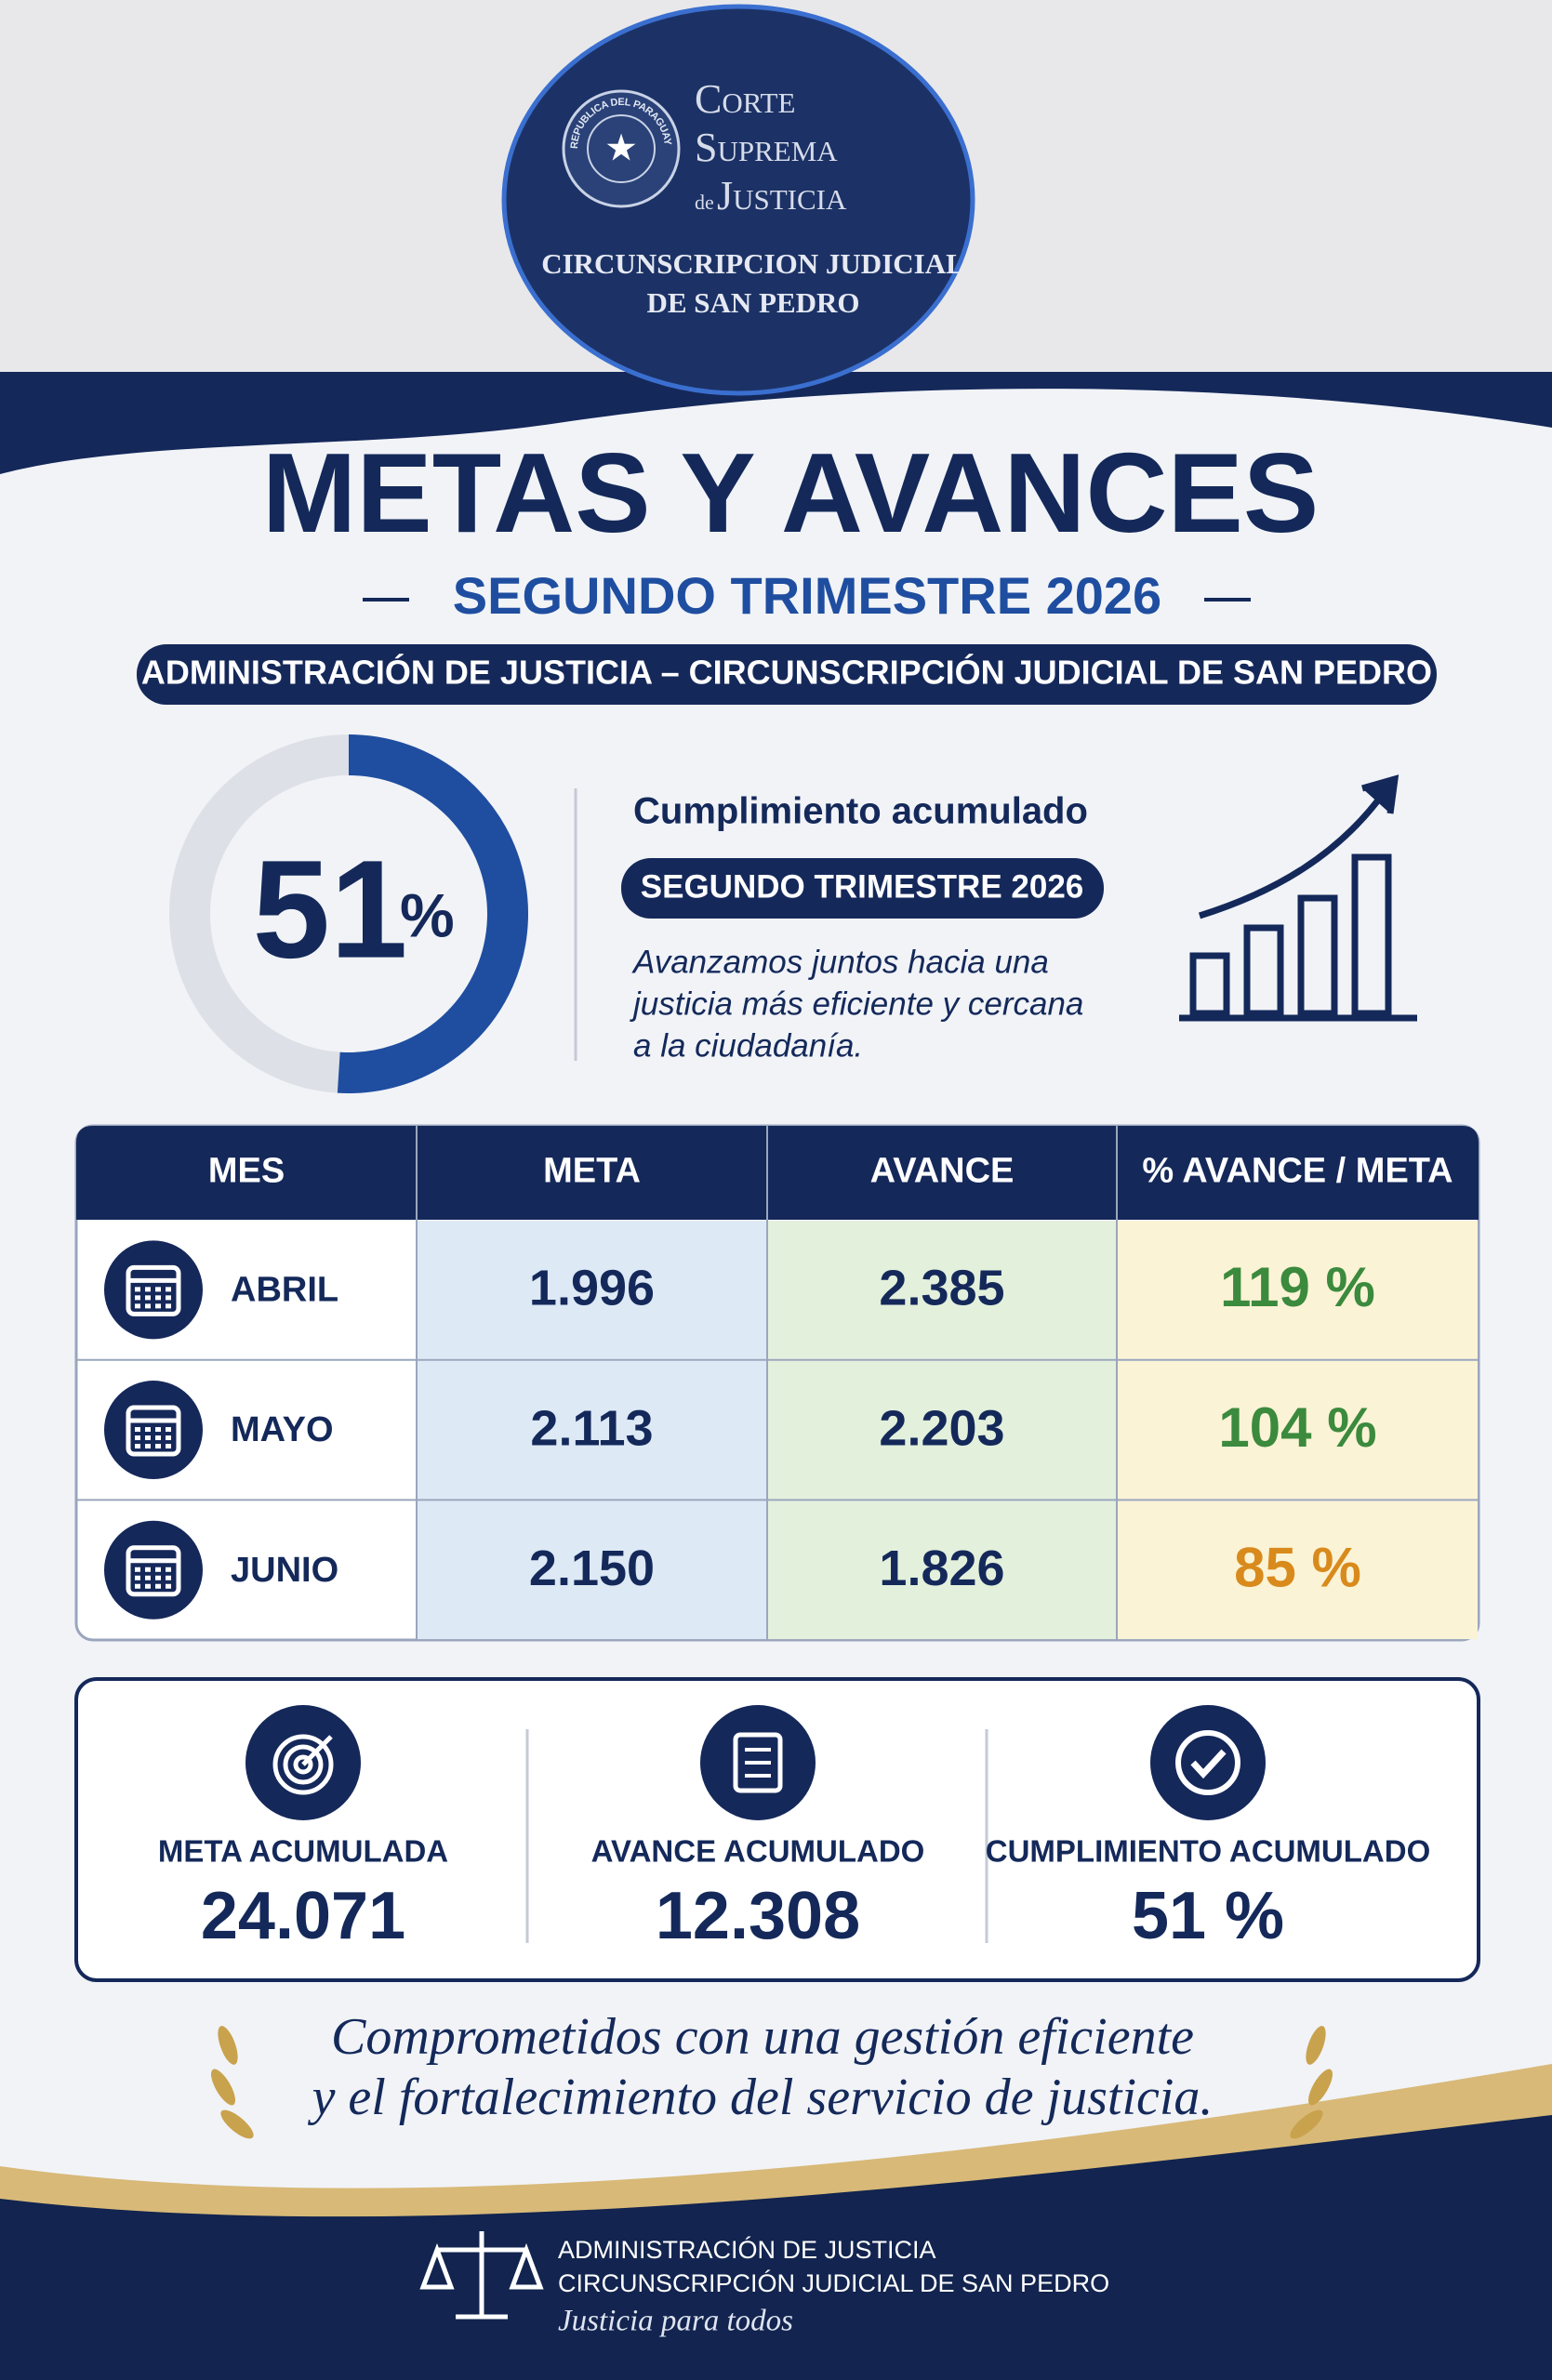 This screenshot has width=1552, height=2380. I want to click on pill, so click(862, 888).